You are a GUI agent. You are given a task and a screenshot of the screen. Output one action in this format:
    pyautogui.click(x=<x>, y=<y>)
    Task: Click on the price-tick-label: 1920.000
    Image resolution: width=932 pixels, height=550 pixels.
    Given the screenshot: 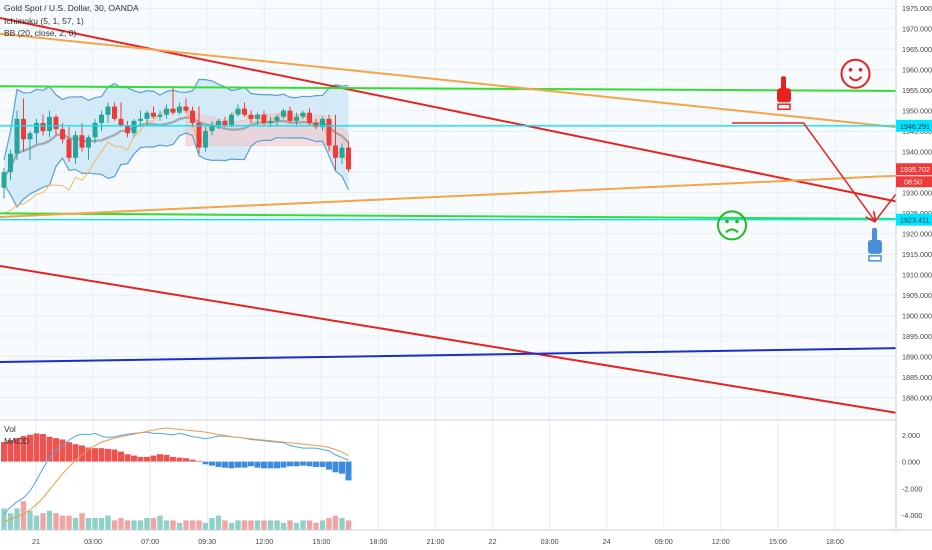 What is the action you would take?
    pyautogui.click(x=917, y=234)
    